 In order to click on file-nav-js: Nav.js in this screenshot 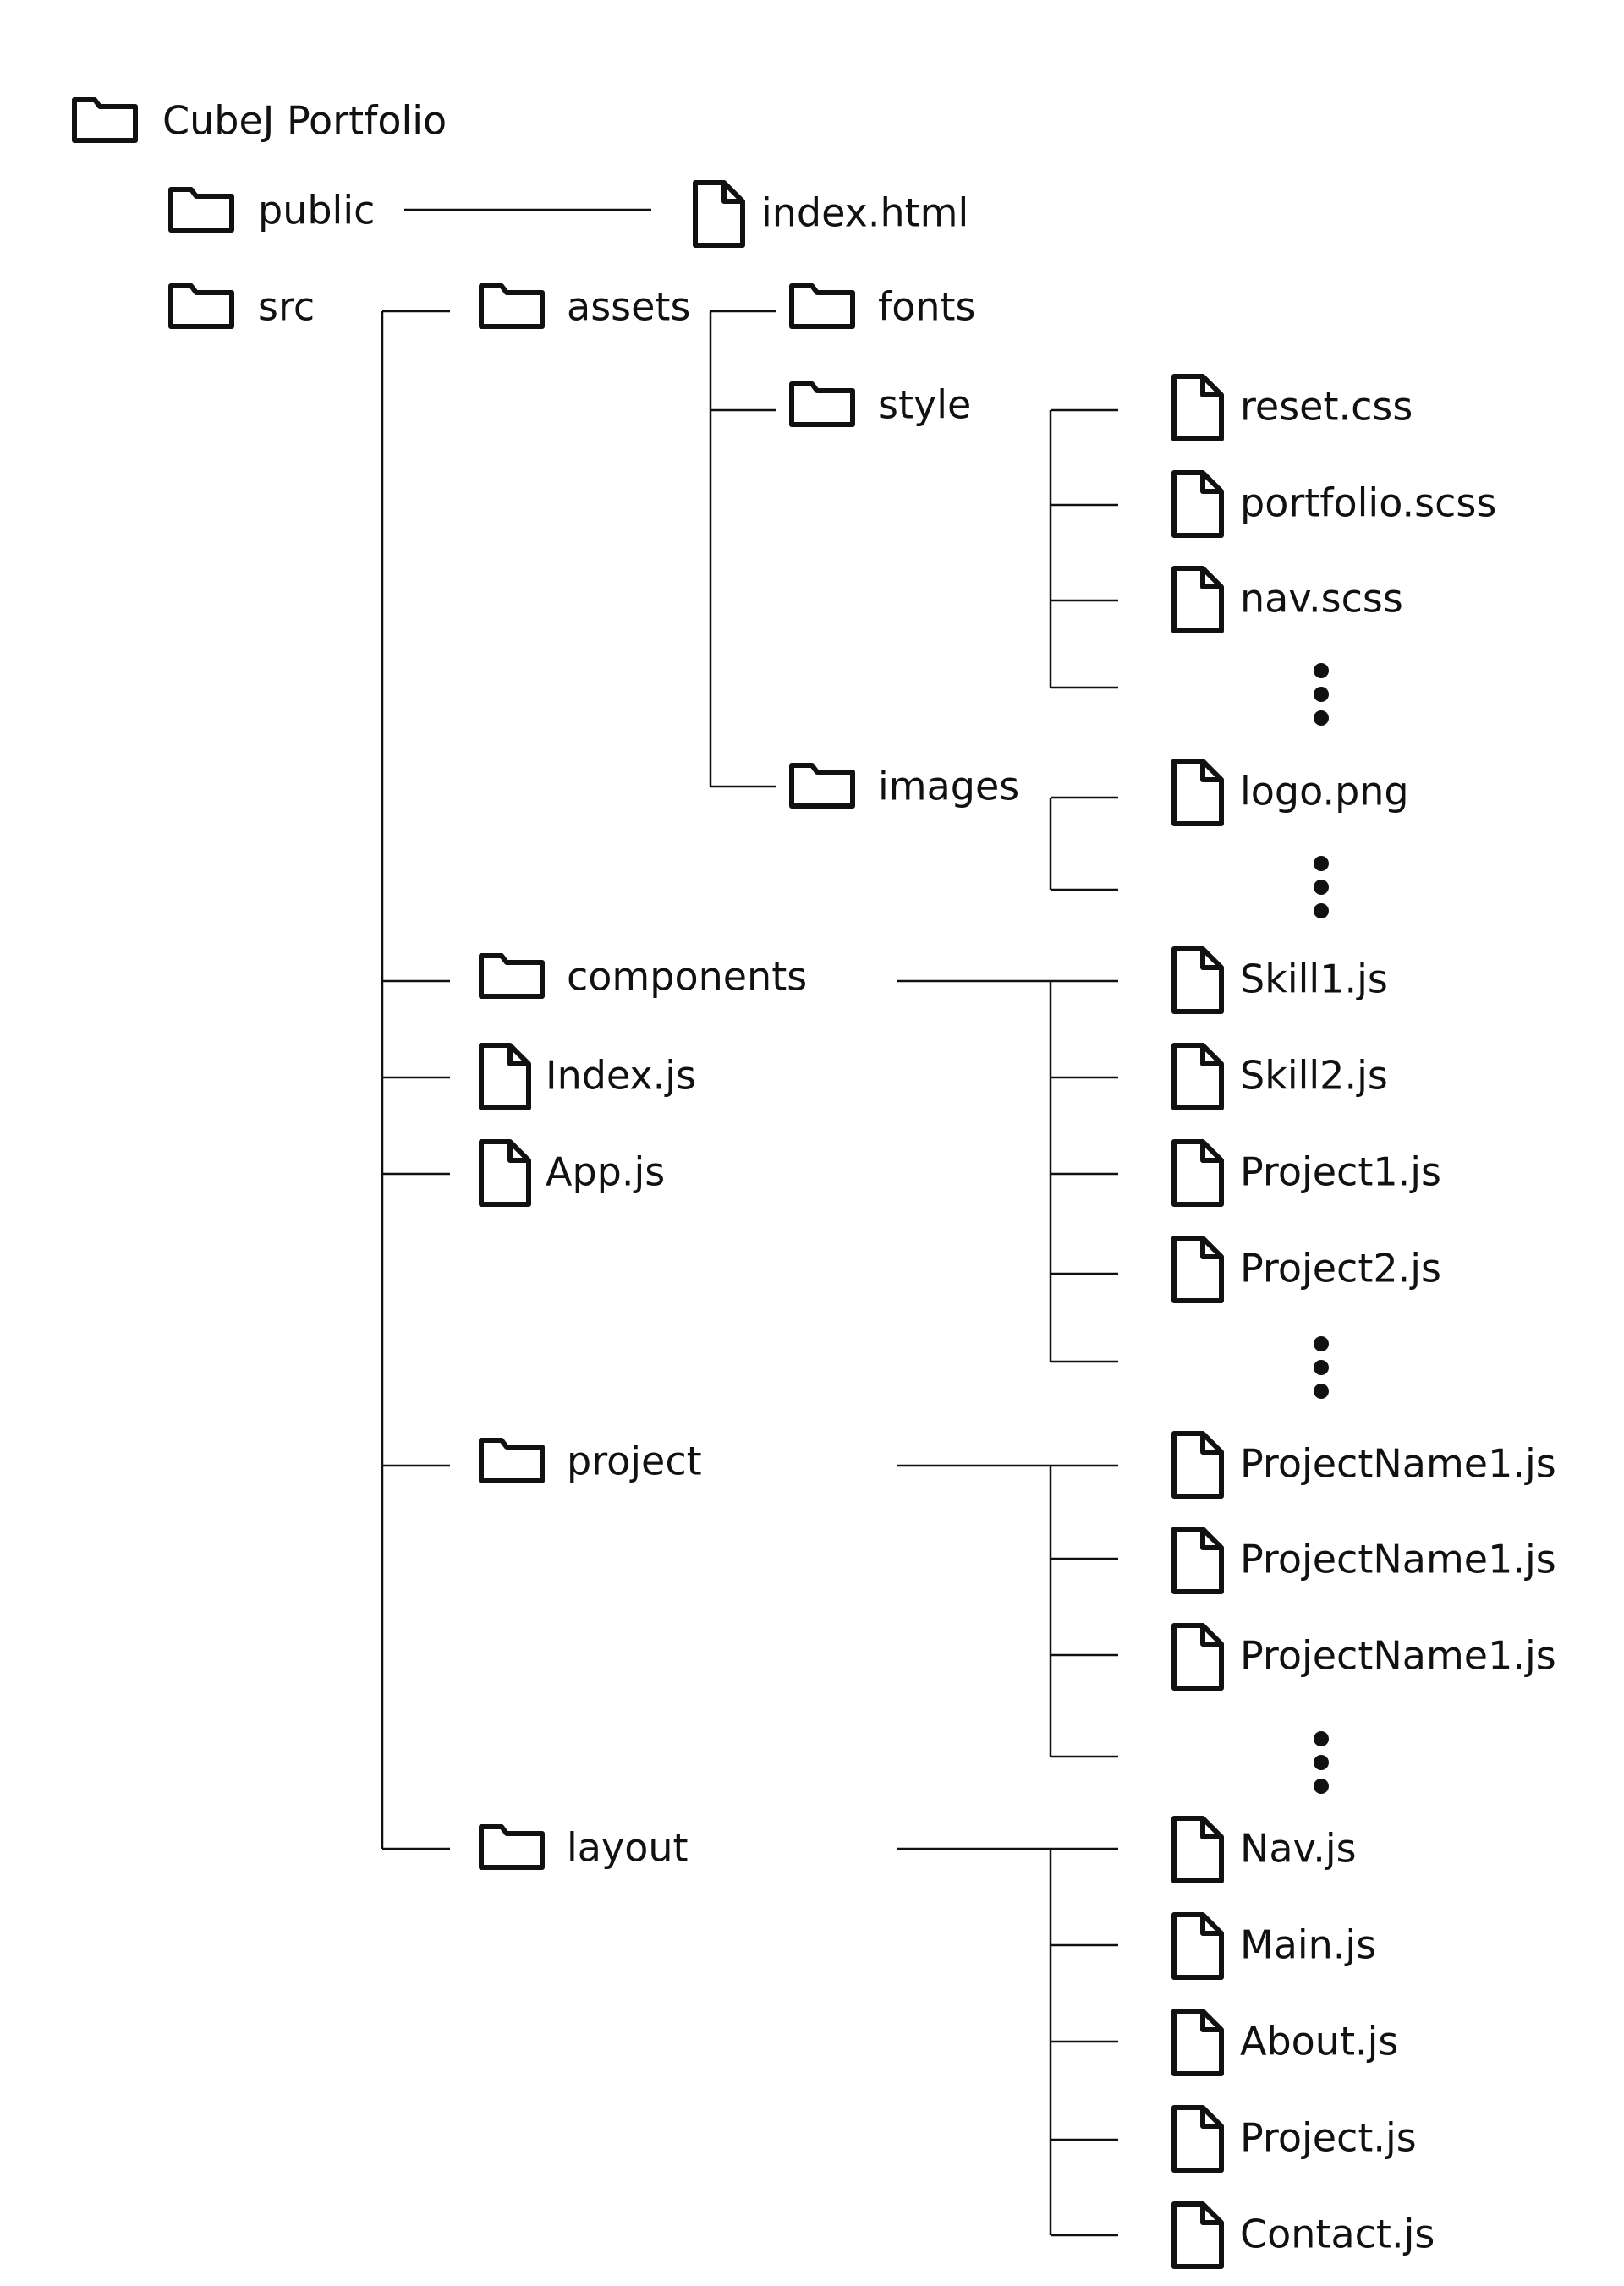, I will do `click(1266, 1849)`.